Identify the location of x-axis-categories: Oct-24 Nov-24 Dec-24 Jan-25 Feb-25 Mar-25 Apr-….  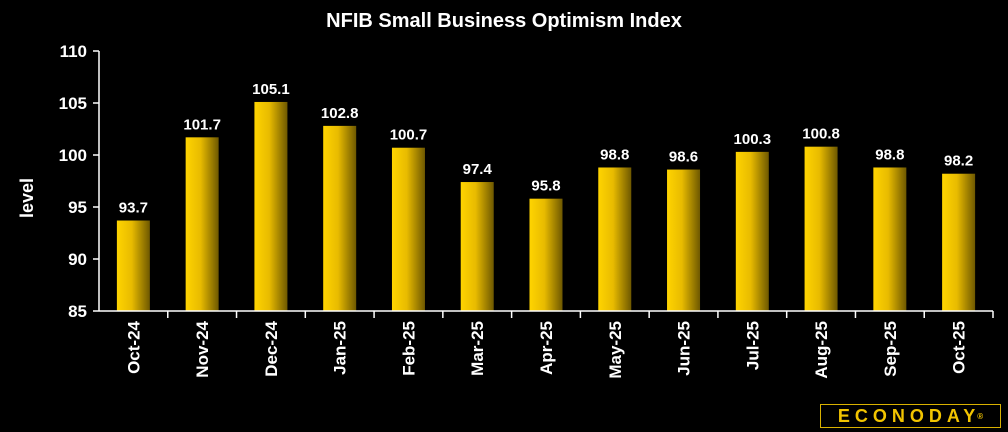
(546, 349).